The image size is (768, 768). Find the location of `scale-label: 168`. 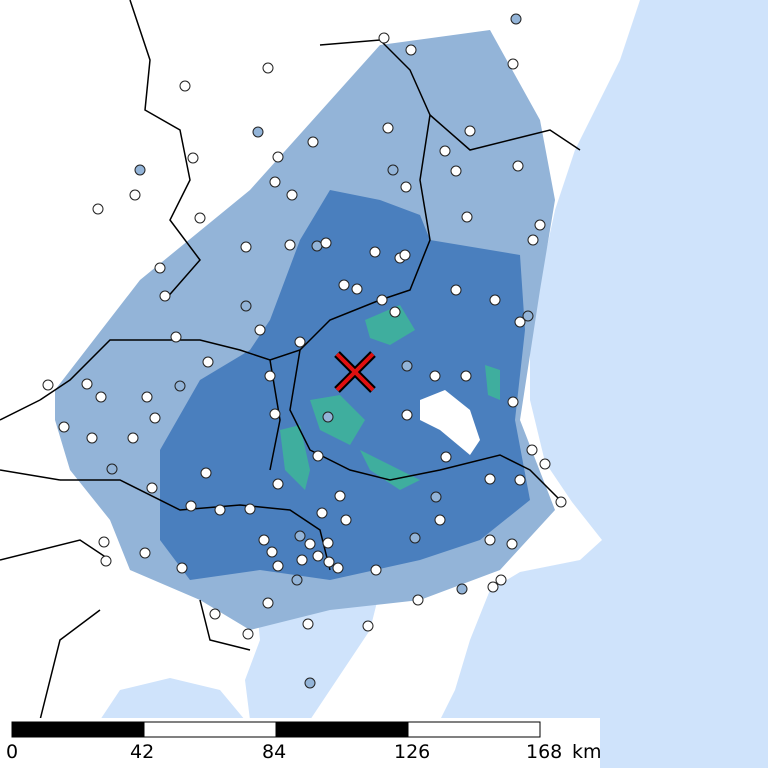

scale-label: 168 is located at coordinates (544, 752).